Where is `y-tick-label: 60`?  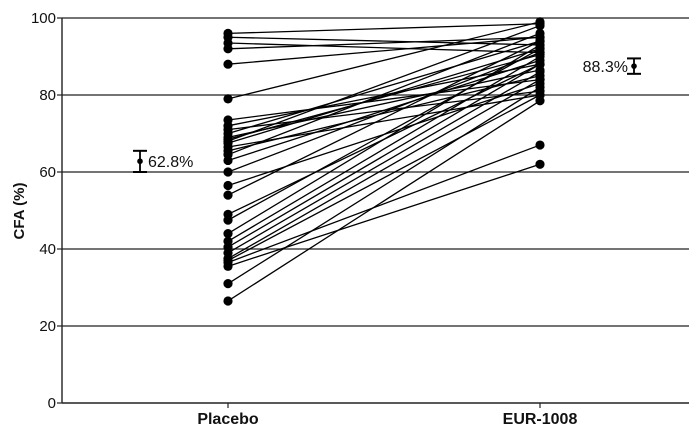 y-tick-label: 60 is located at coordinates (47, 172).